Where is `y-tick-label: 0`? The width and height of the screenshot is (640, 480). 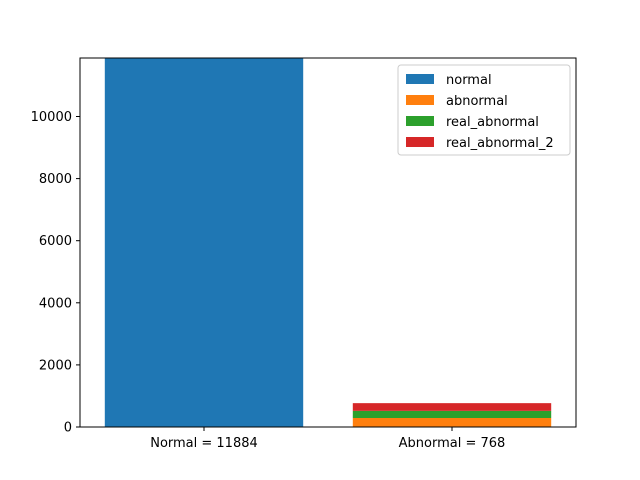 y-tick-label: 0 is located at coordinates (68, 428).